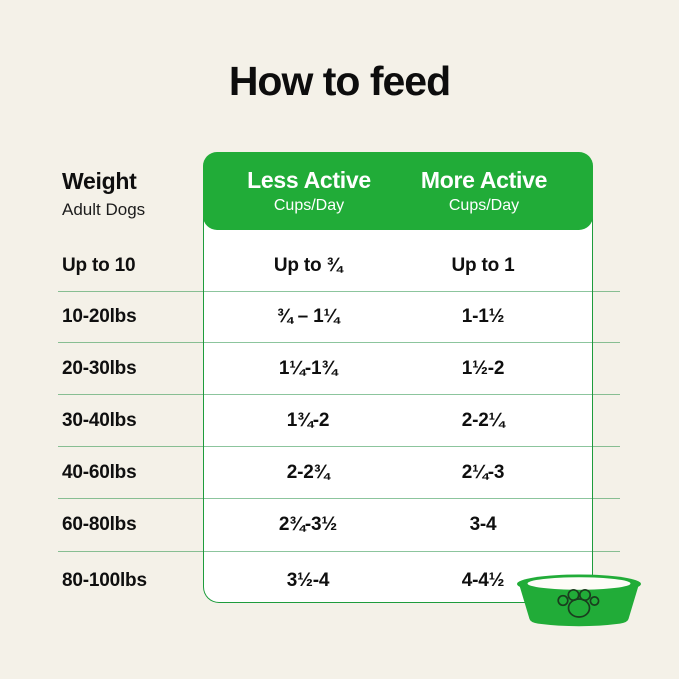 This screenshot has width=679, height=679. I want to click on row-more-active: 3-4, so click(483, 524).